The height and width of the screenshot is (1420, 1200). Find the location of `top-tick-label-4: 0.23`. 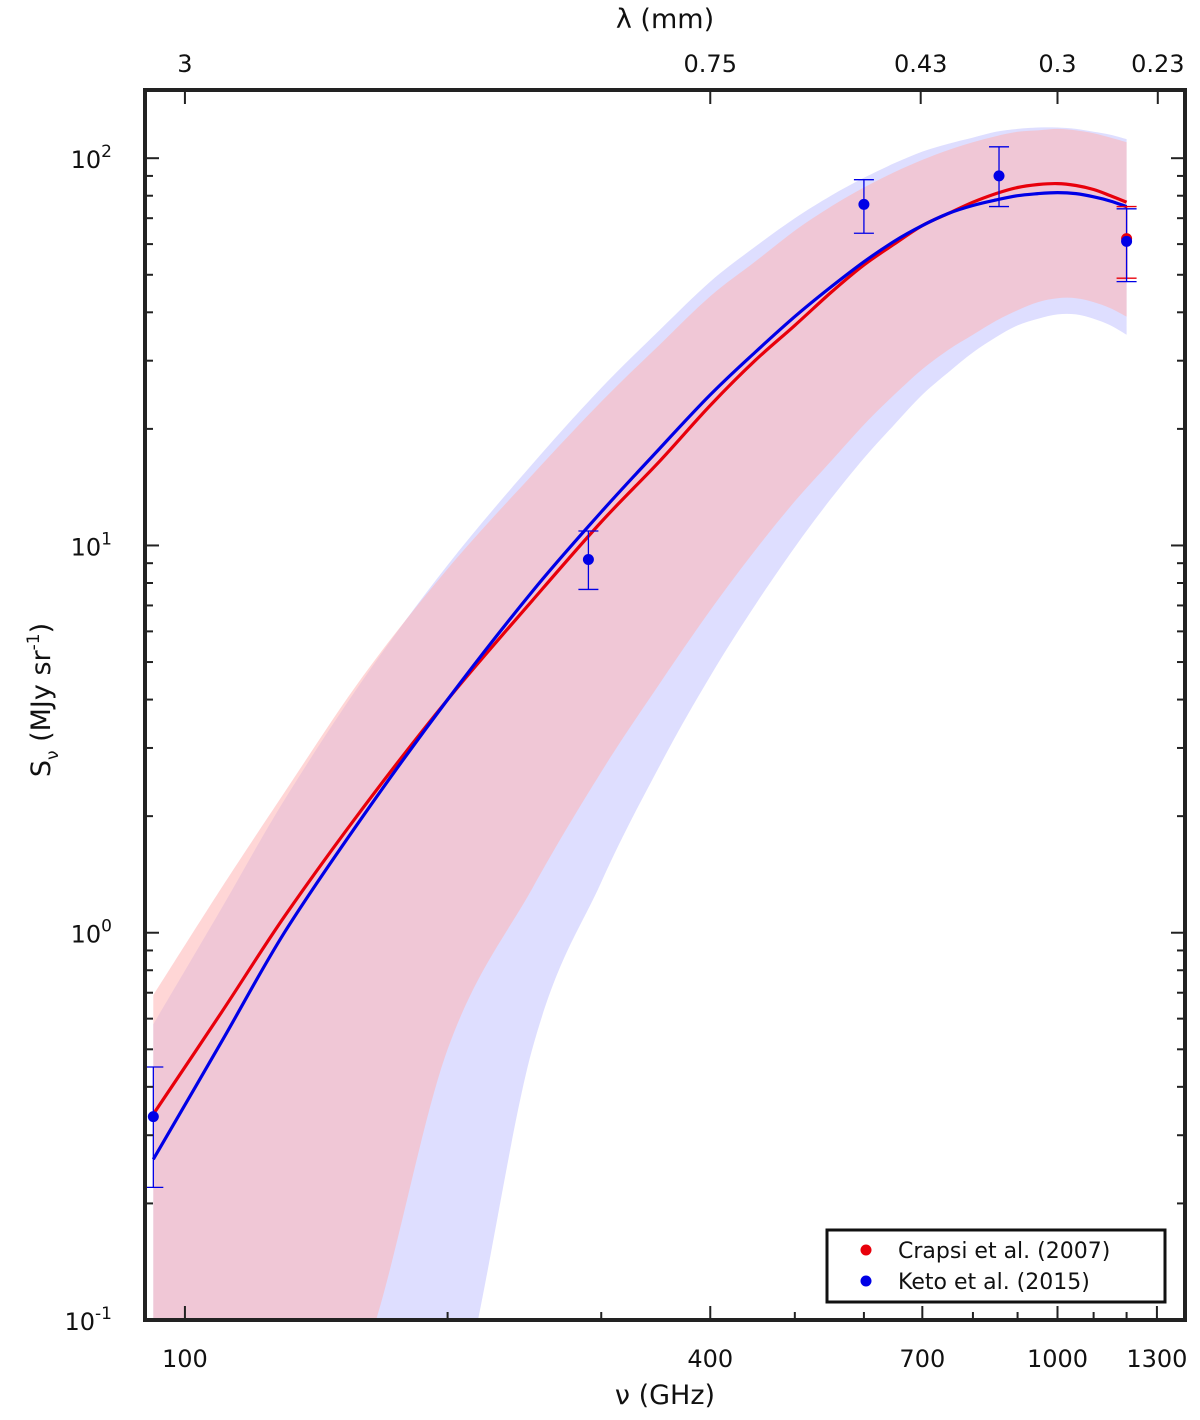

top-tick-label-4: 0.23 is located at coordinates (1157, 64).